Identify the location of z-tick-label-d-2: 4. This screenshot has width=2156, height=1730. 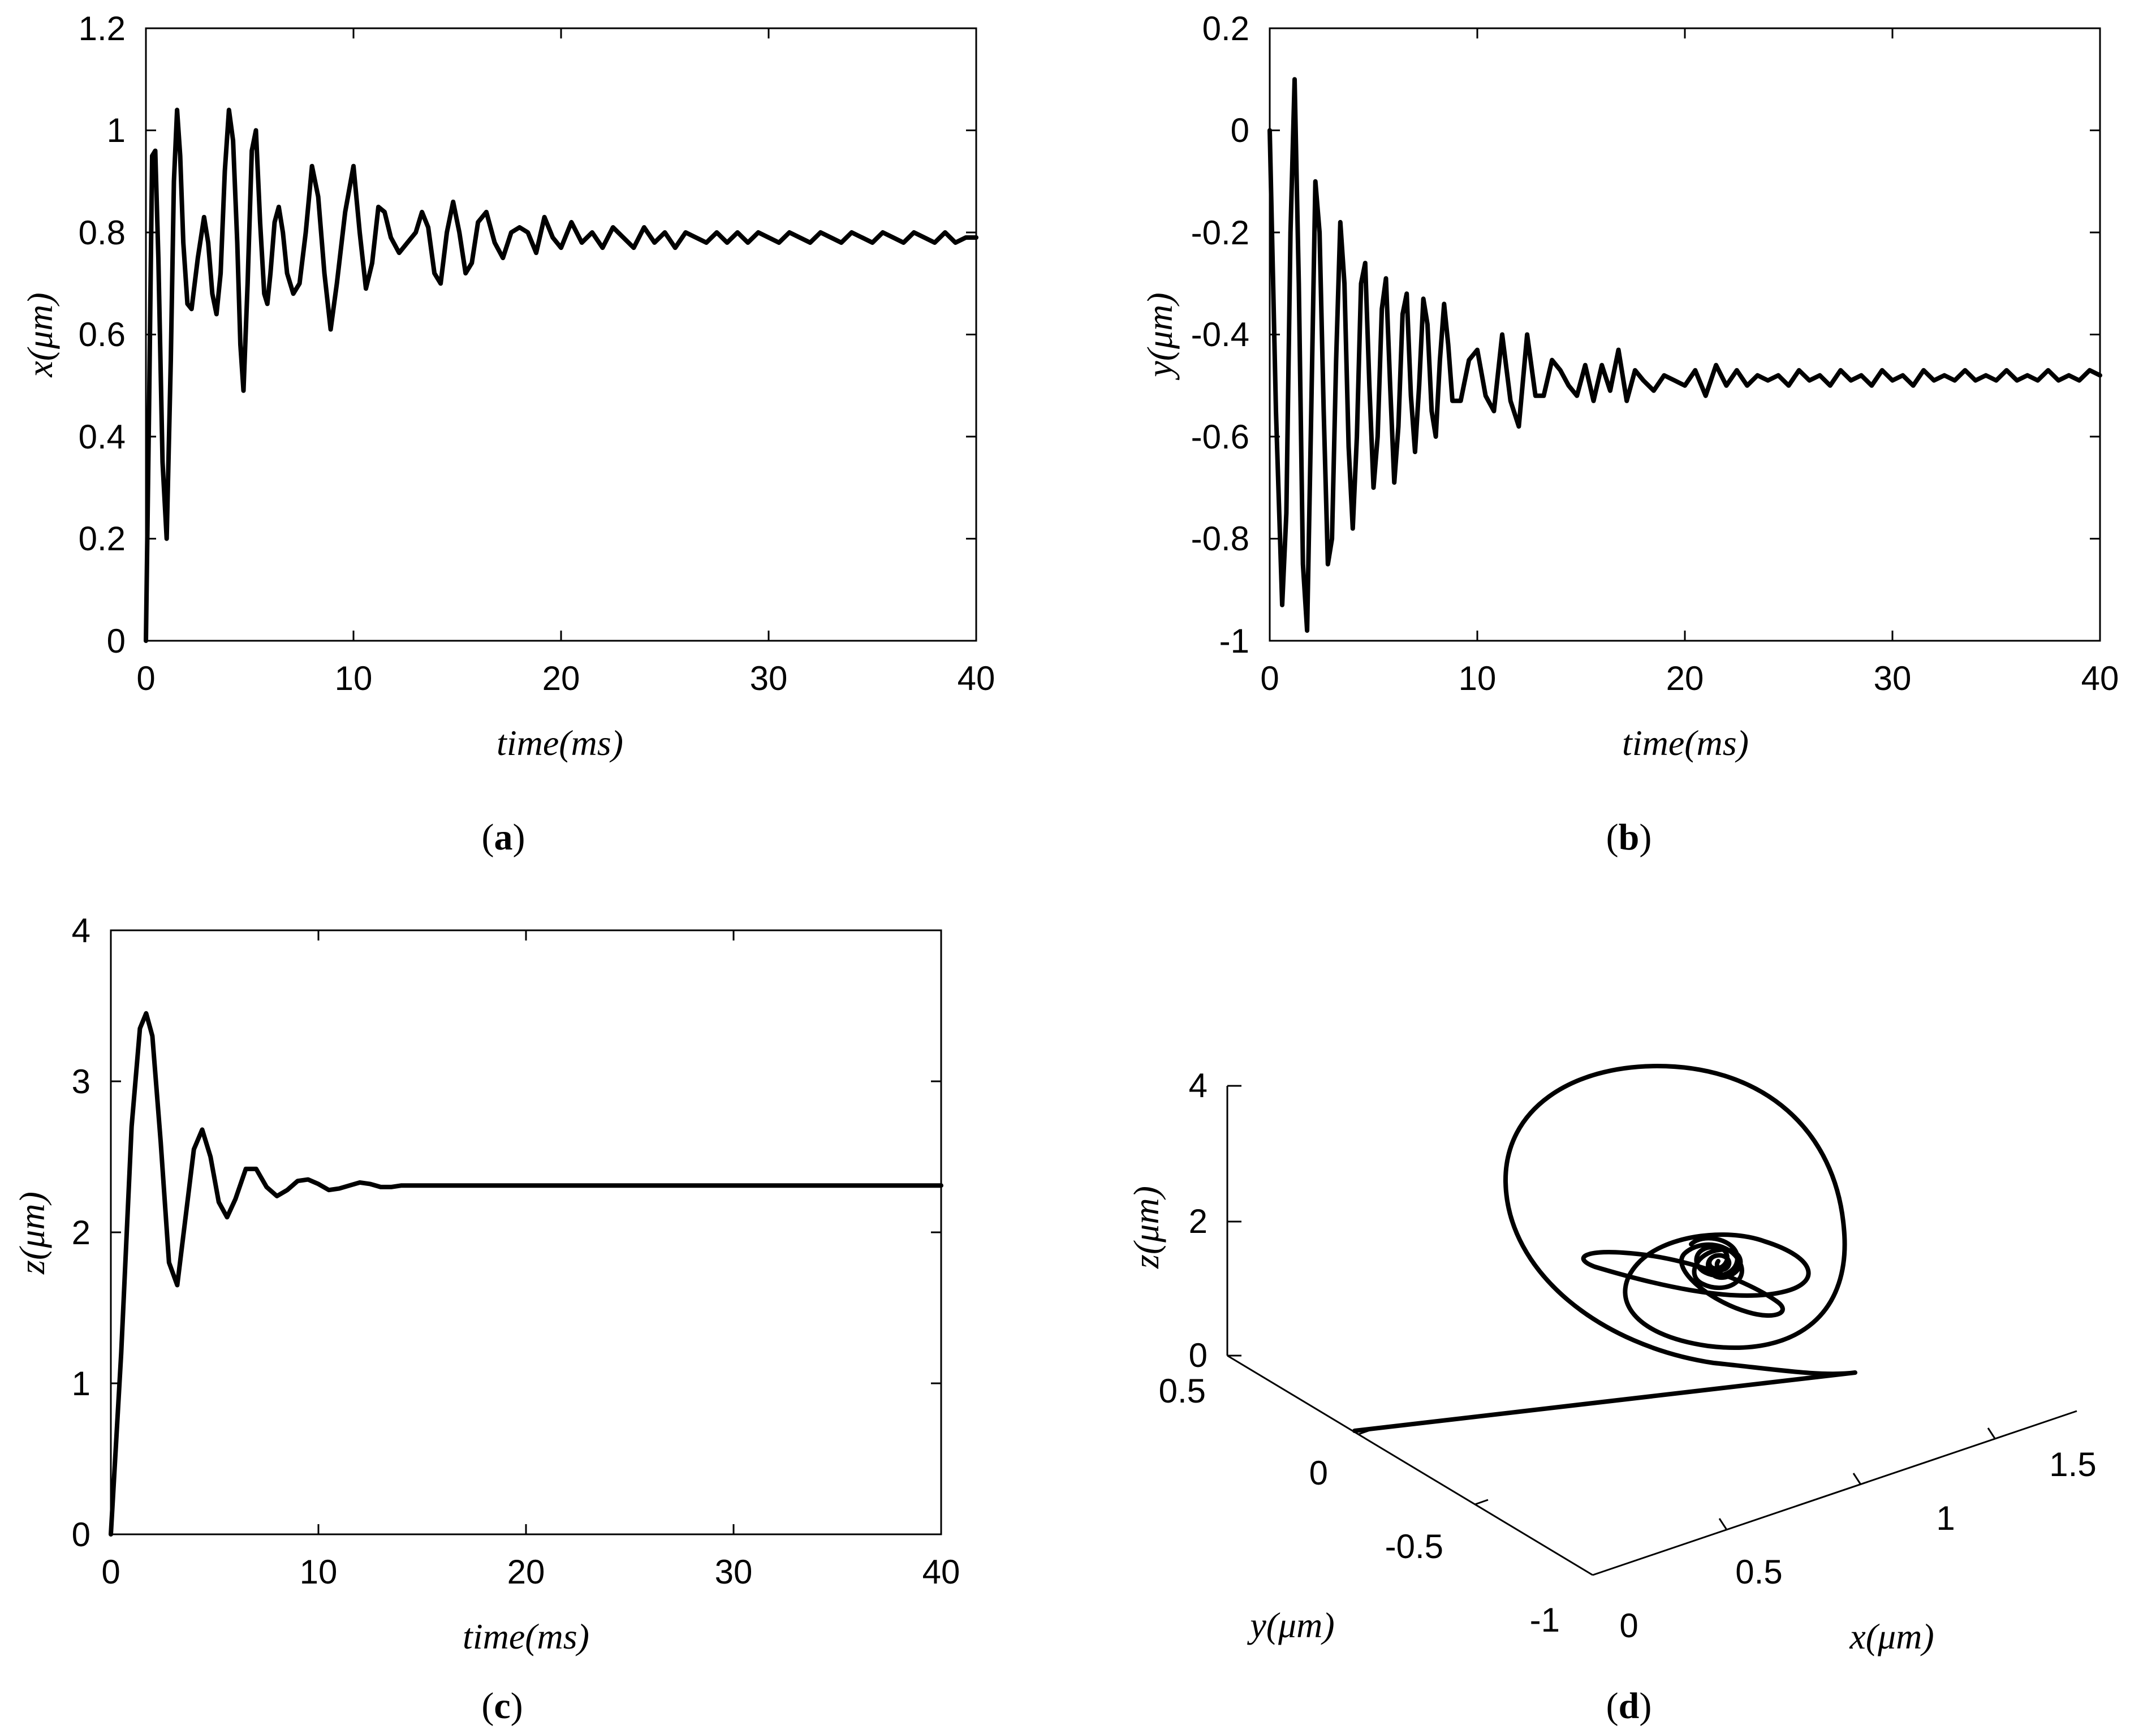
(1198, 1086).